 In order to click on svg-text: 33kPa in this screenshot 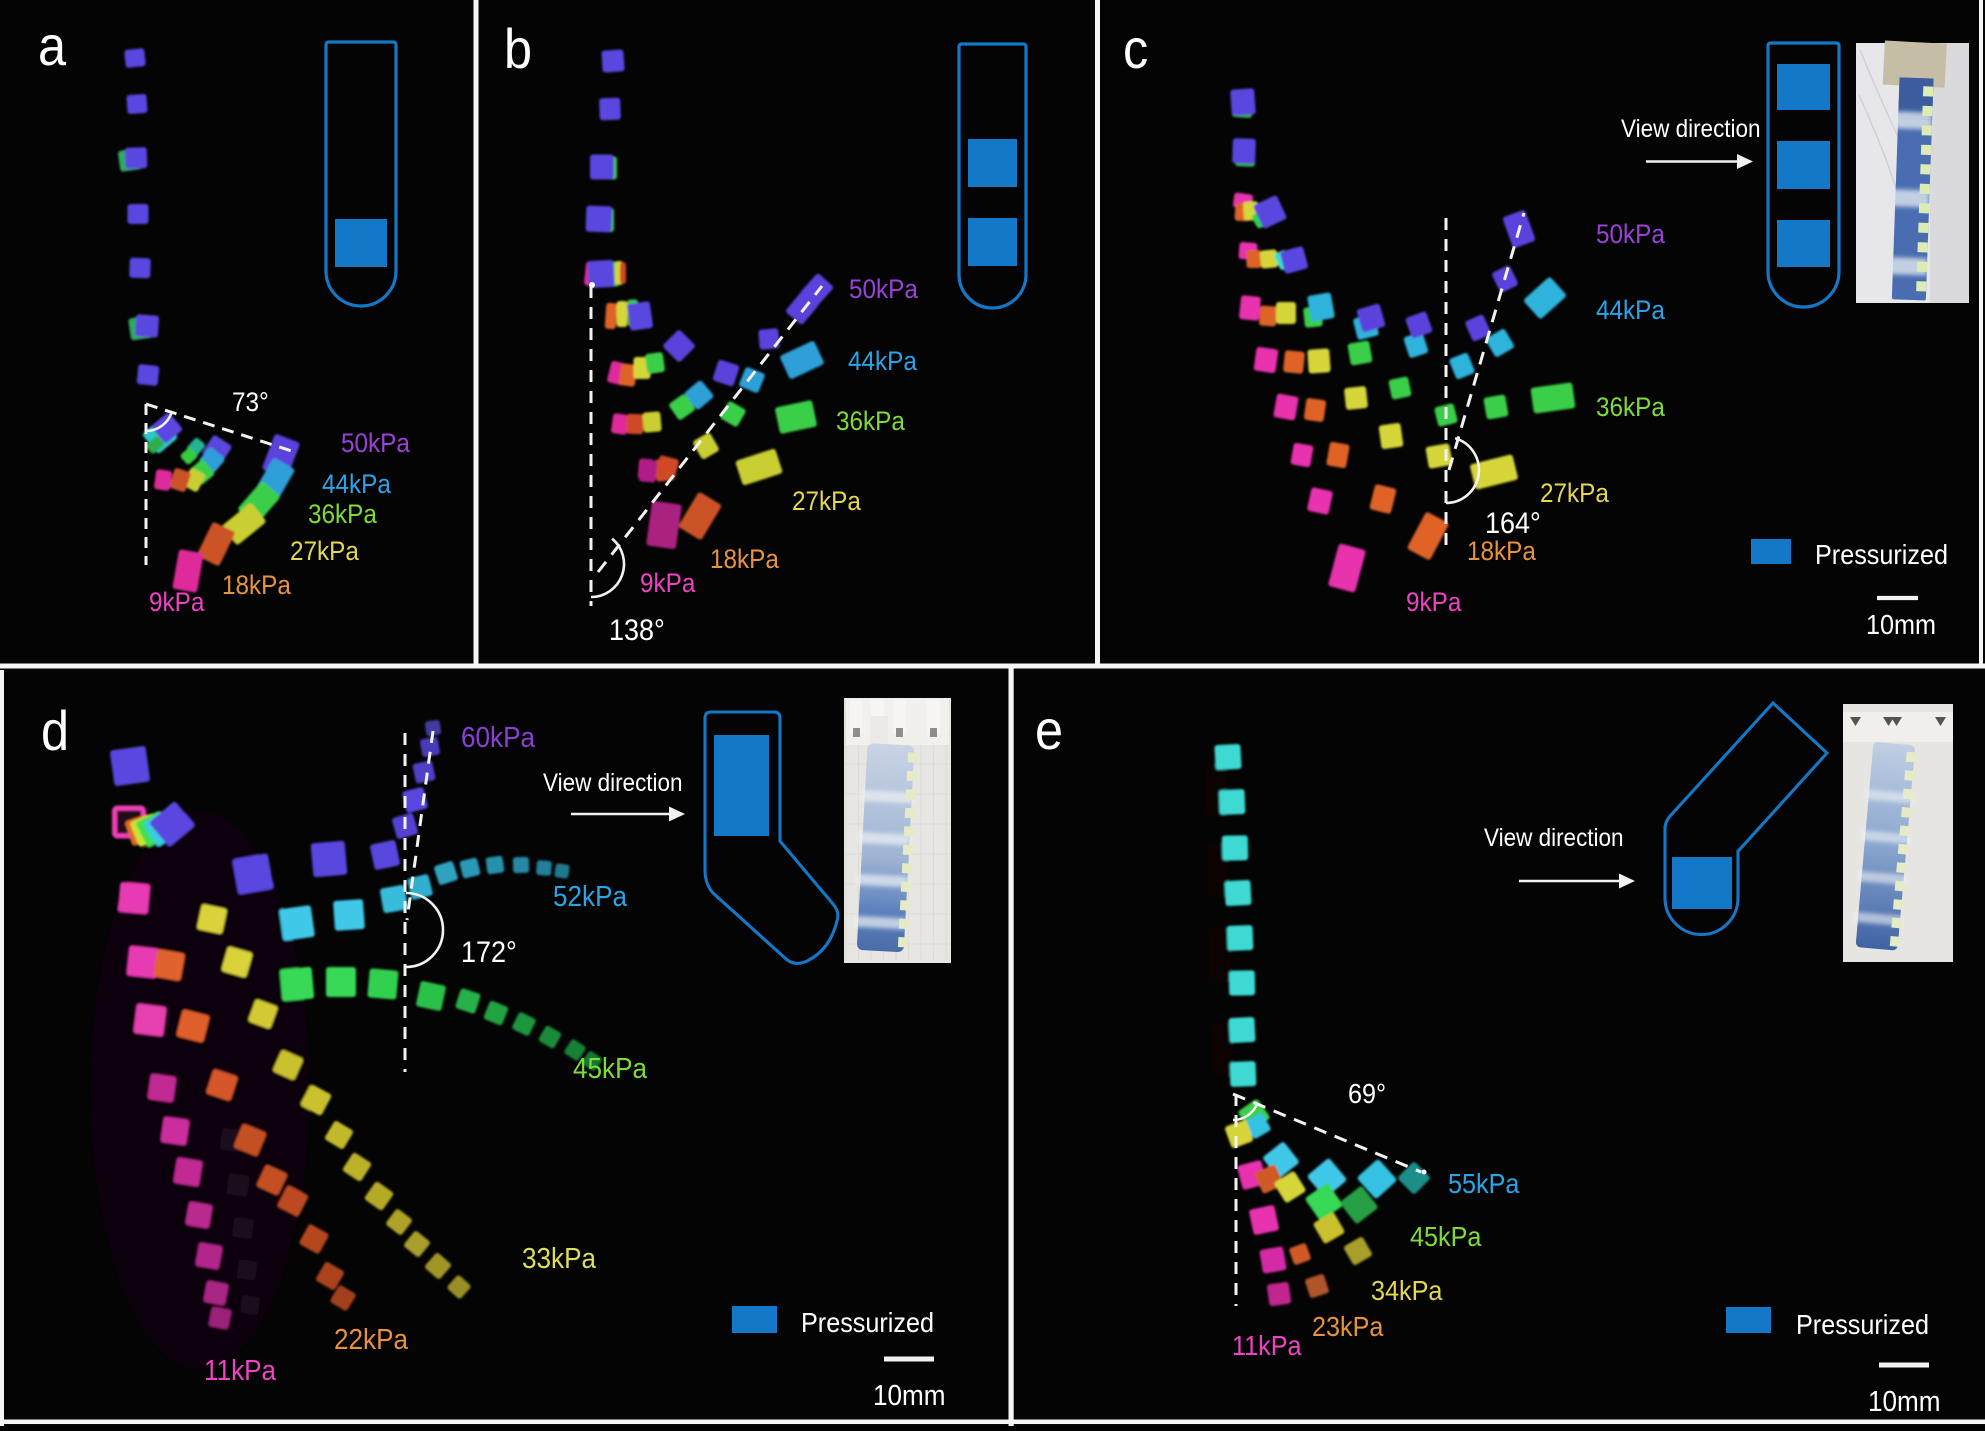, I will do `click(559, 1258)`.